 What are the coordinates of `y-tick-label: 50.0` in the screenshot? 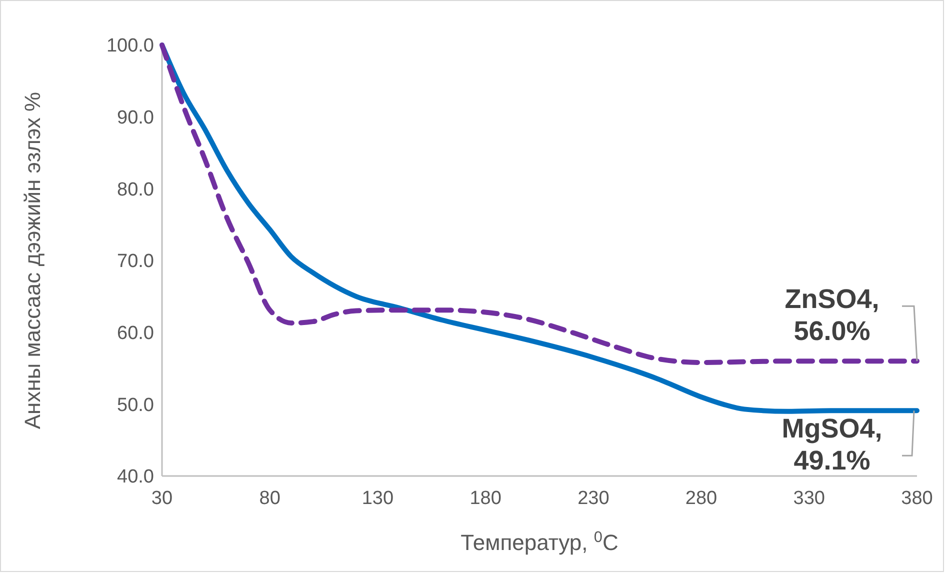 It's located at (135, 405).